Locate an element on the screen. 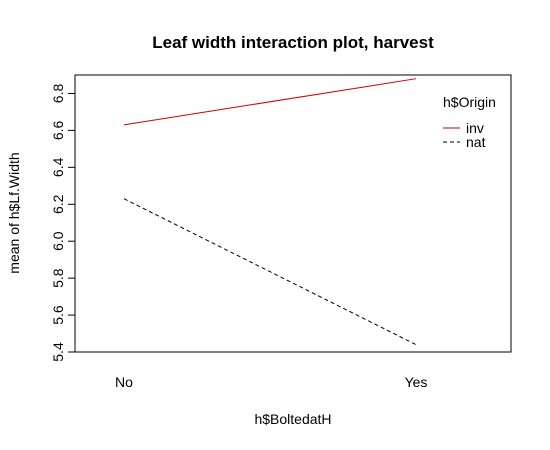 This screenshot has width=550, height=450. x-tick-label: No is located at coordinates (124, 382).